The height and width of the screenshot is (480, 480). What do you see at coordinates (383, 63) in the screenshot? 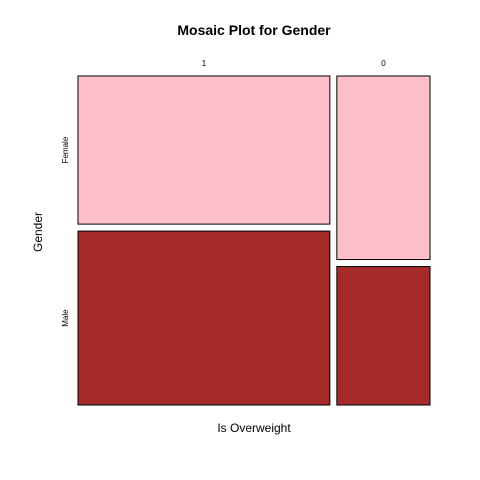
I see `x-tick-label-0: 0` at bounding box center [383, 63].